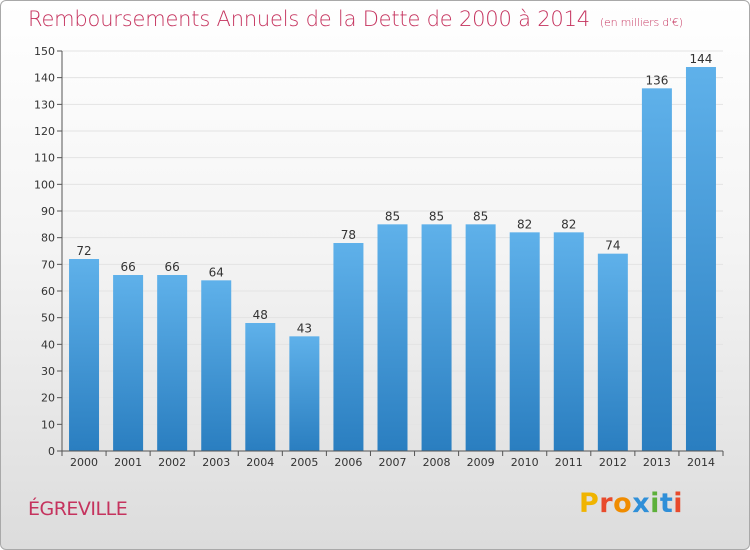 The image size is (750, 550). I want to click on x-tick-label: 2001, so click(128, 462).